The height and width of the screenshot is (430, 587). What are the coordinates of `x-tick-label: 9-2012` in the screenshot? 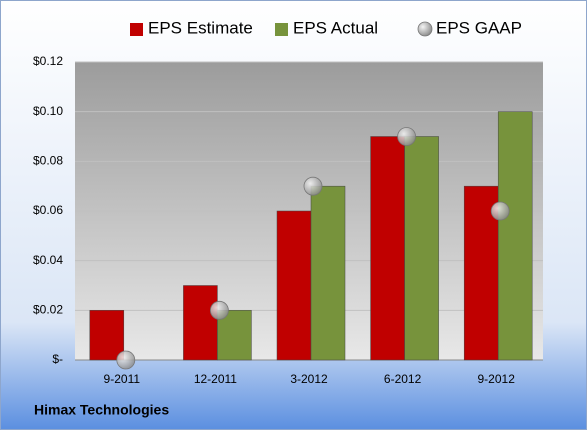 It's located at (497, 379).